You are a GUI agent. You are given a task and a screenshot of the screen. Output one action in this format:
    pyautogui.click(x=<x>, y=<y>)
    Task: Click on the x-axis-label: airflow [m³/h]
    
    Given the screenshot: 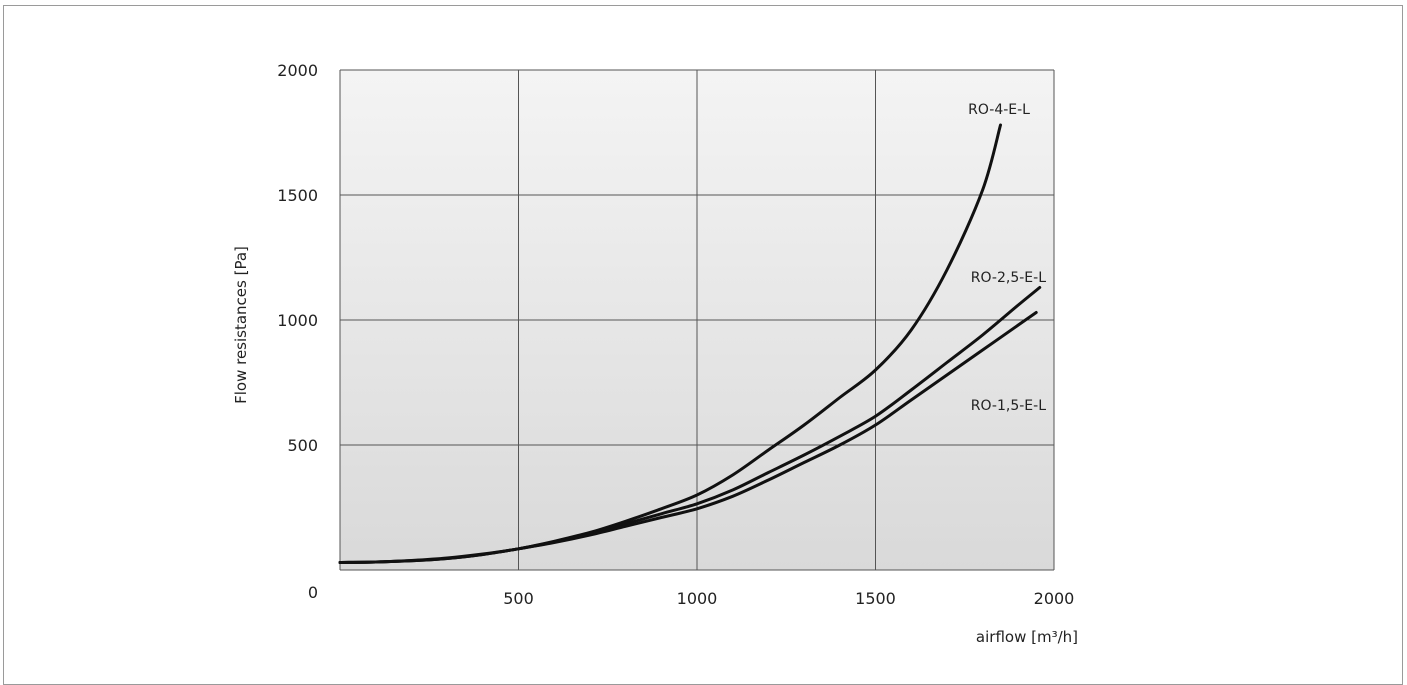 What is the action you would take?
    pyautogui.click(x=1027, y=637)
    